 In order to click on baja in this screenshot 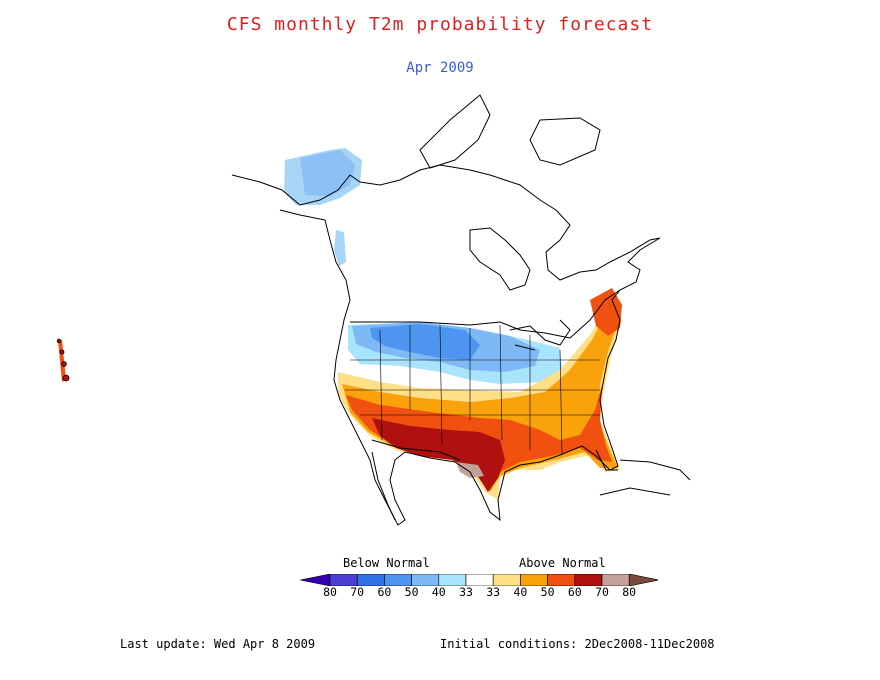, I will do `click(383, 486)`.